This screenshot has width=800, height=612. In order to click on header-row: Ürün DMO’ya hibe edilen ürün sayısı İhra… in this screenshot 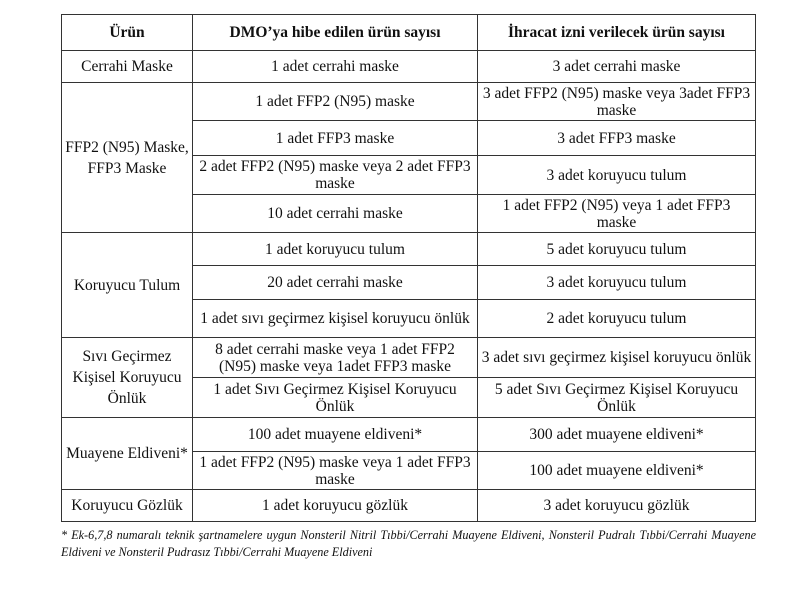, I will do `click(408, 32)`.